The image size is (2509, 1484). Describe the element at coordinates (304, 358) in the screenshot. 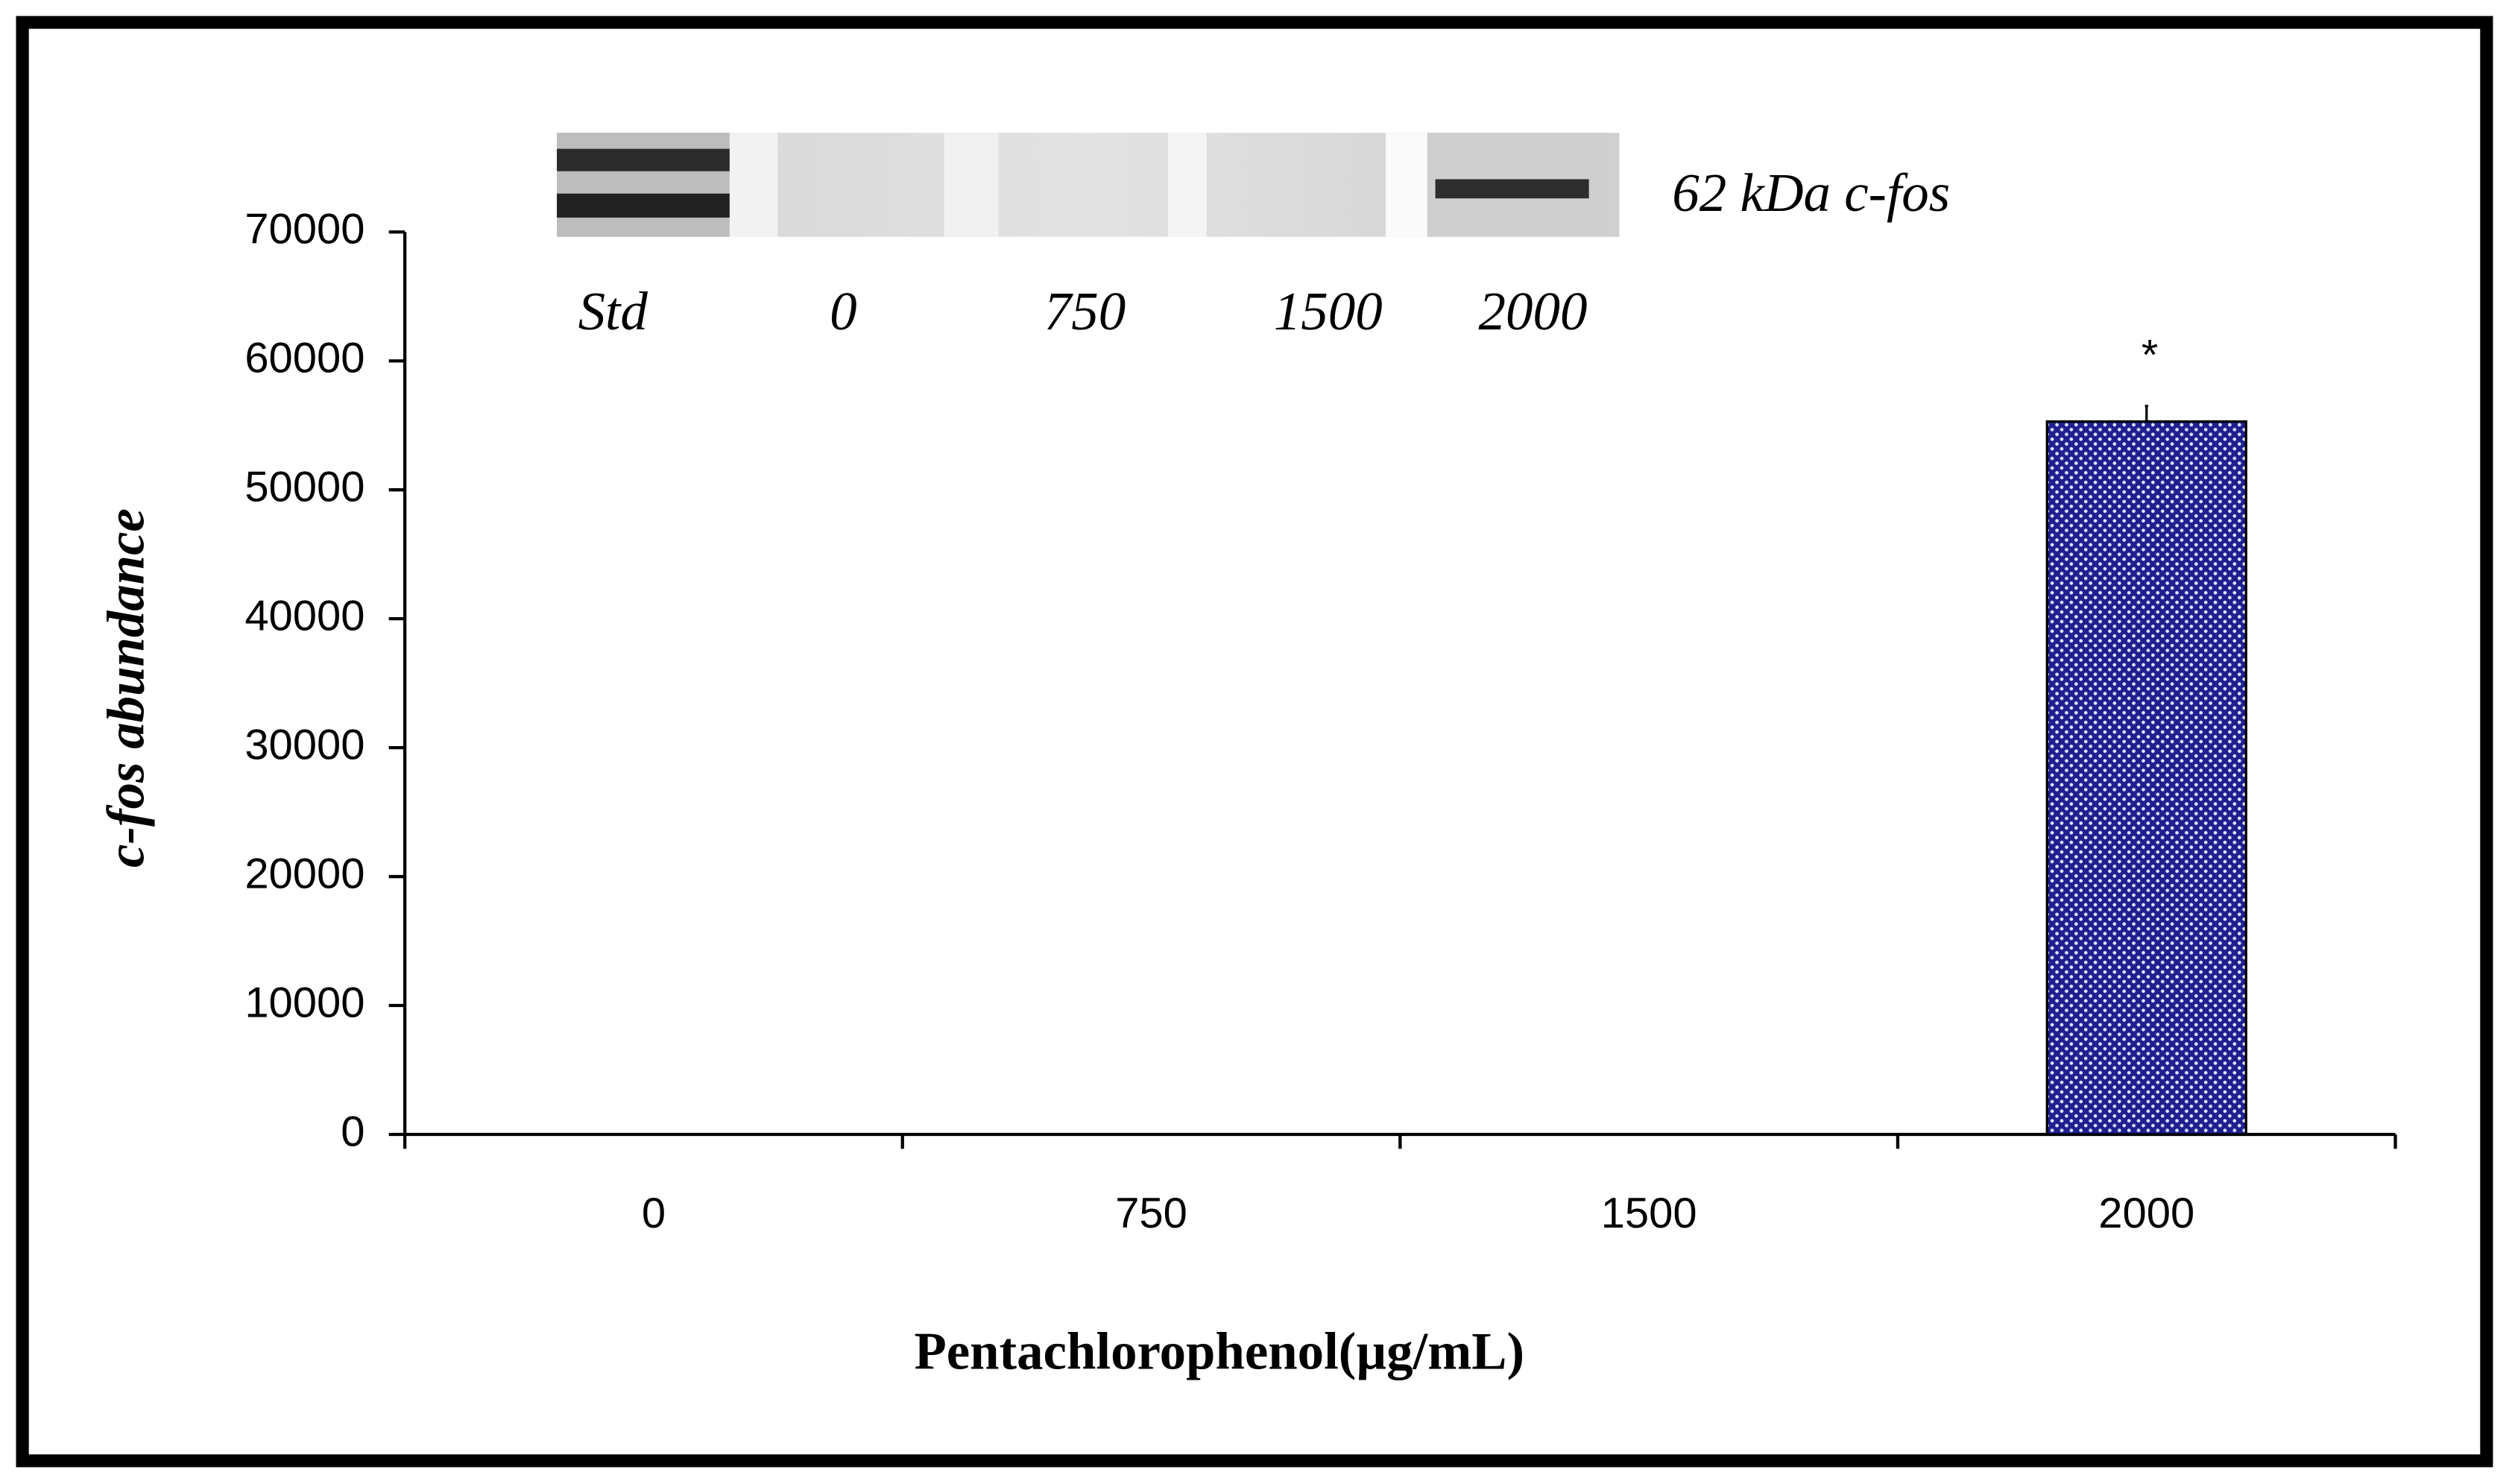

I see `y-tick-label: 60000` at that location.